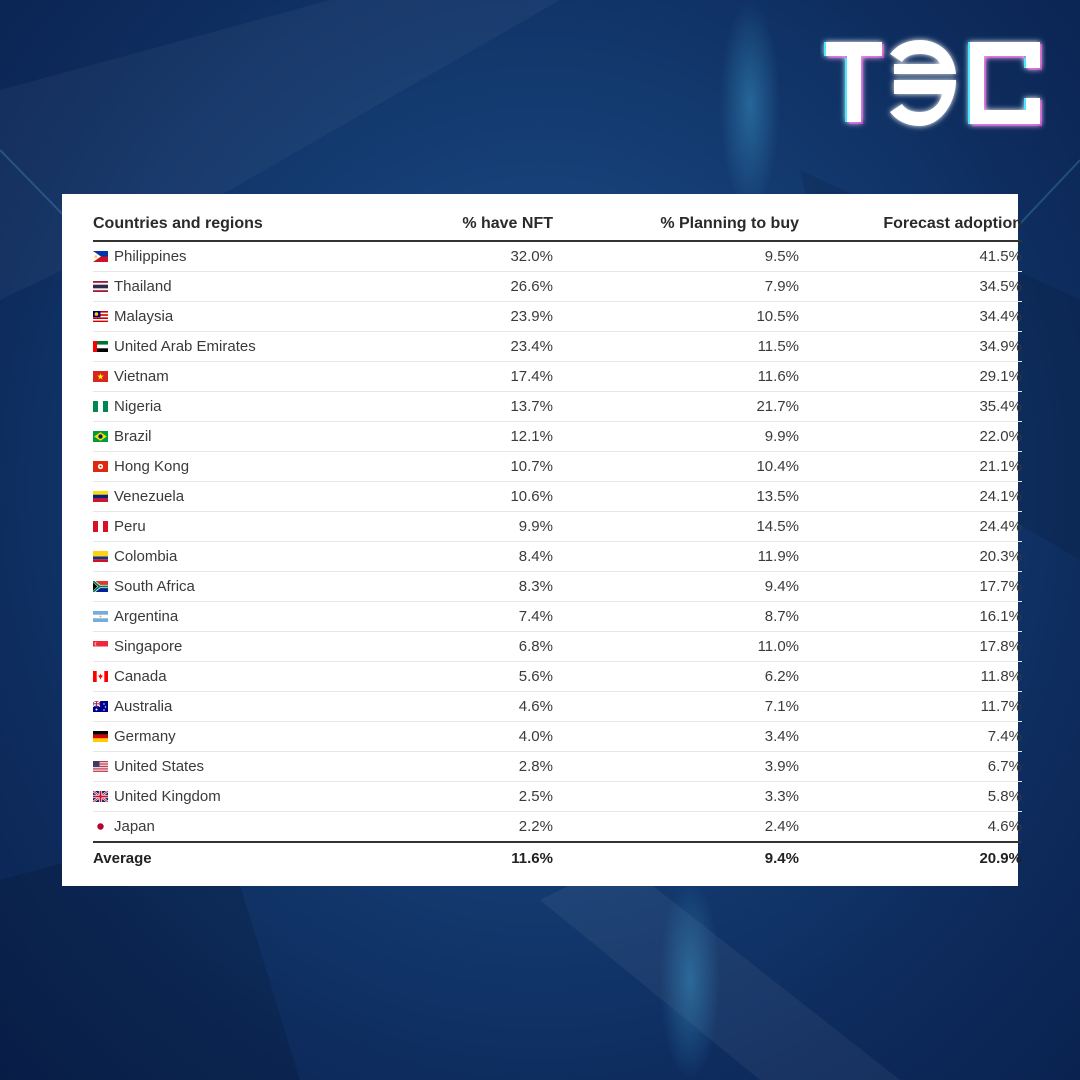 The height and width of the screenshot is (1080, 1080). What do you see at coordinates (910, 676) in the screenshot?
I see `forecast-adoption-cell: 11.8%` at bounding box center [910, 676].